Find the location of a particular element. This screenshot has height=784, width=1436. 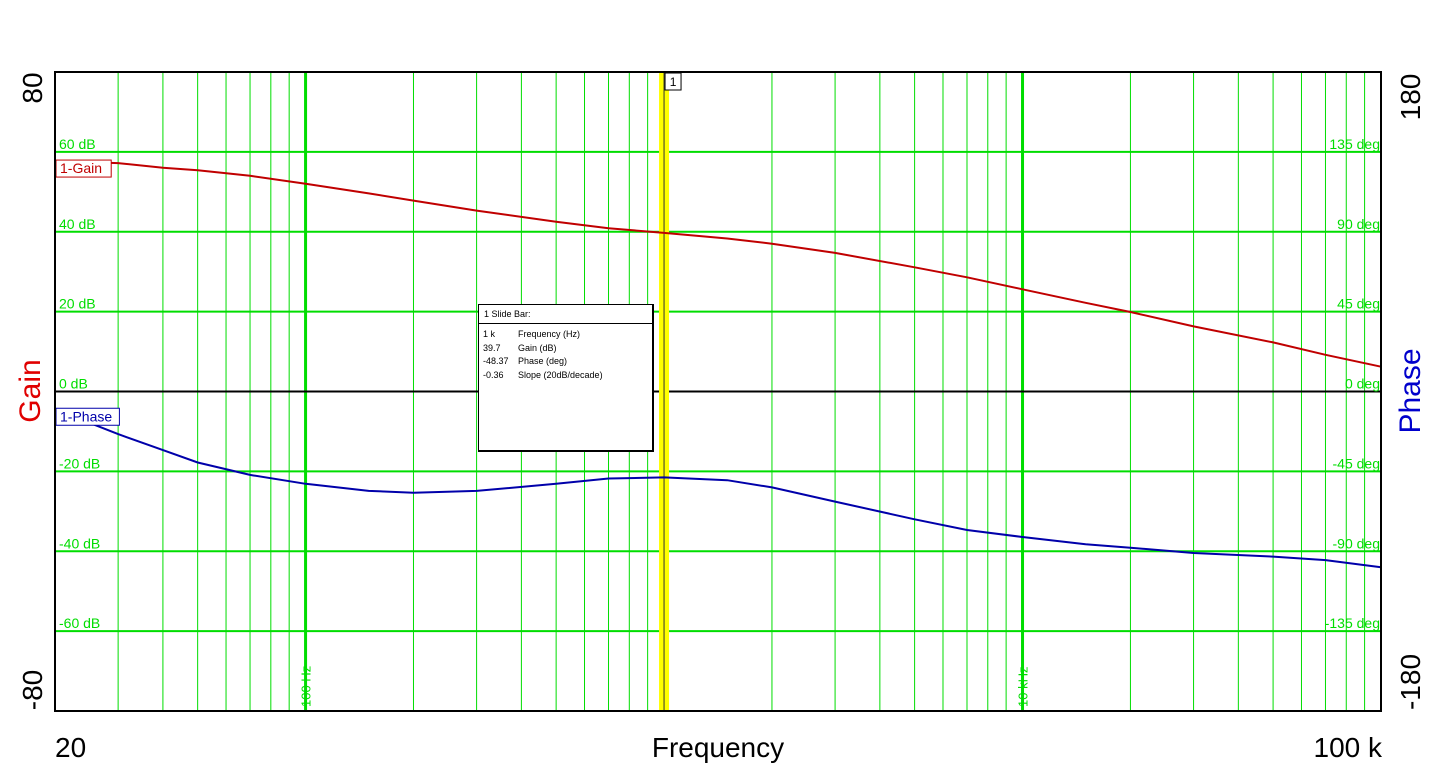

readout-title: 1 Slide Bar: is located at coordinates (565, 314).